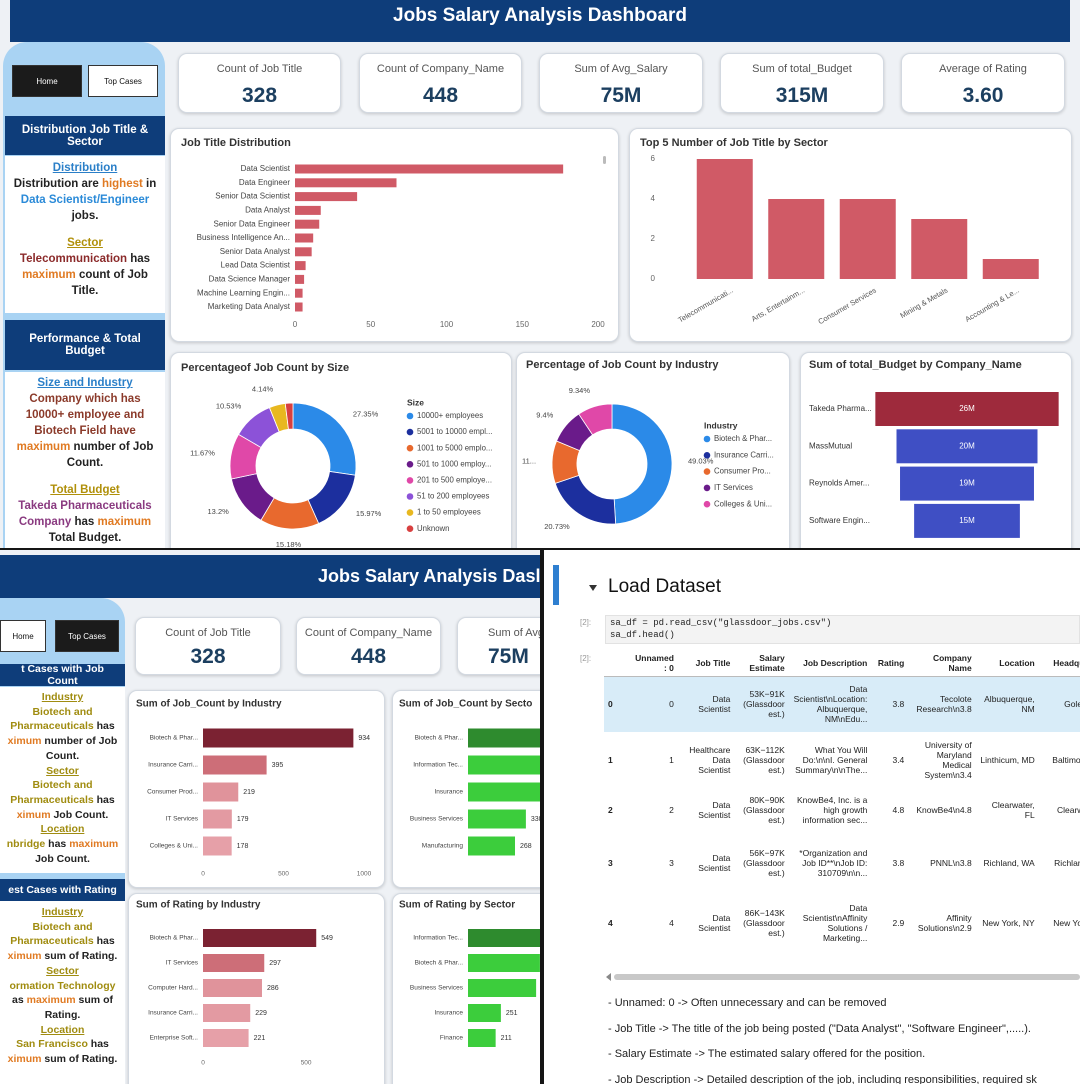  I want to click on sidebar-line: ormation Technology, so click(62, 986).